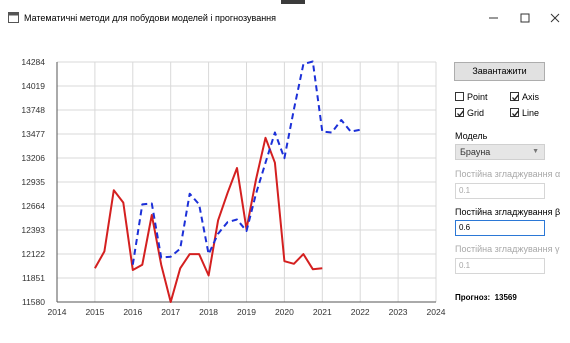  I want to click on minimize-button, so click(494, 18).